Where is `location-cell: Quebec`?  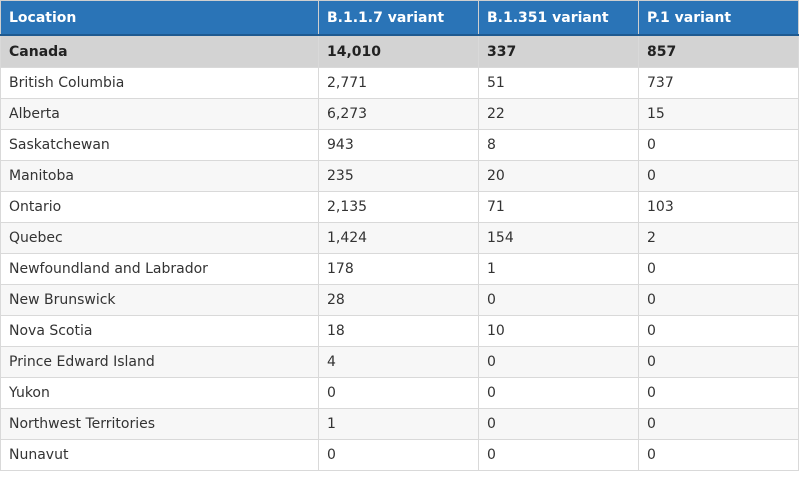 location-cell: Quebec is located at coordinates (159, 238).